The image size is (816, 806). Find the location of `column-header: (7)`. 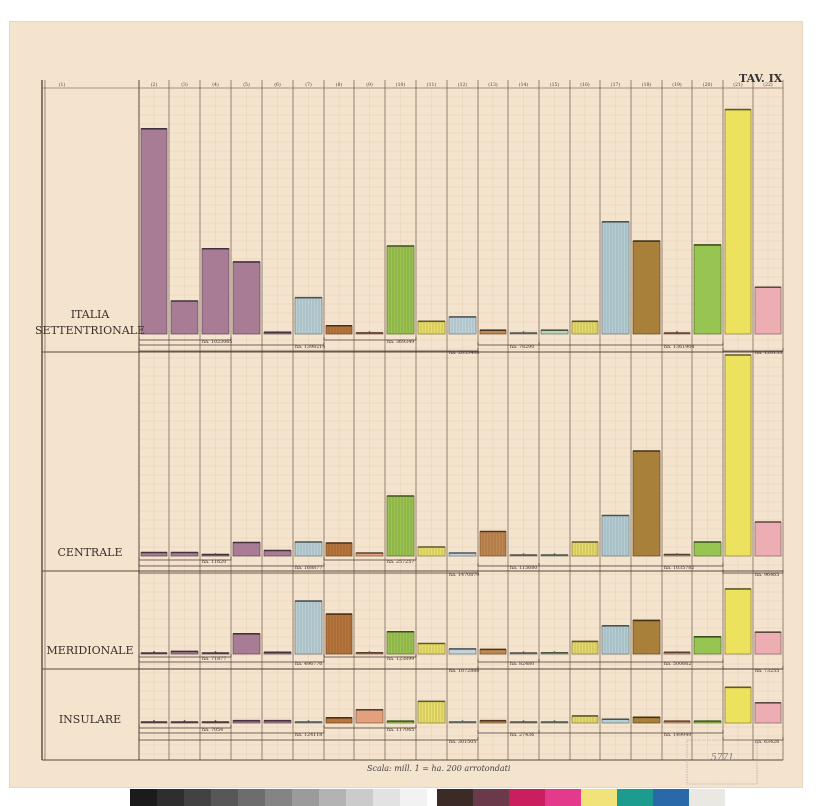

column-header: (7) is located at coordinates (308, 84).